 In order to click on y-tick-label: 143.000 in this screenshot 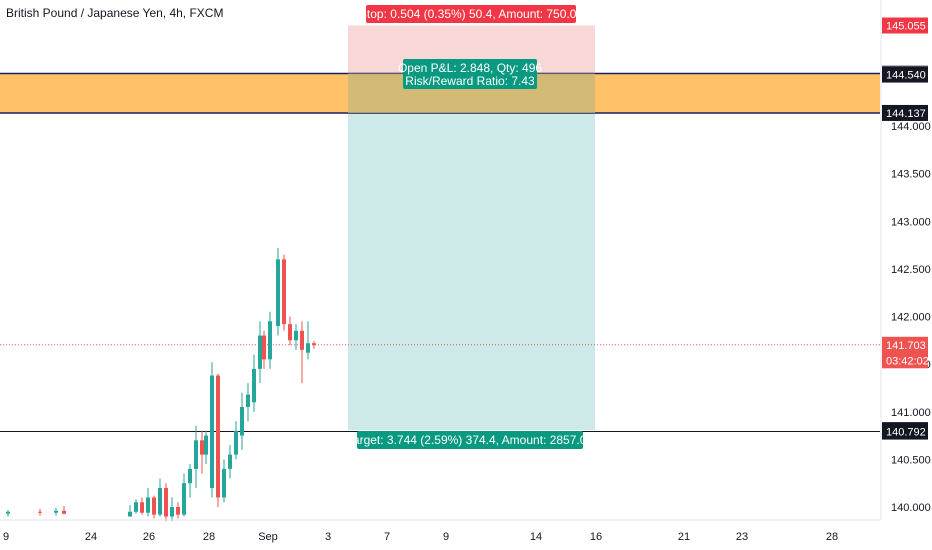, I will do `click(911, 222)`.